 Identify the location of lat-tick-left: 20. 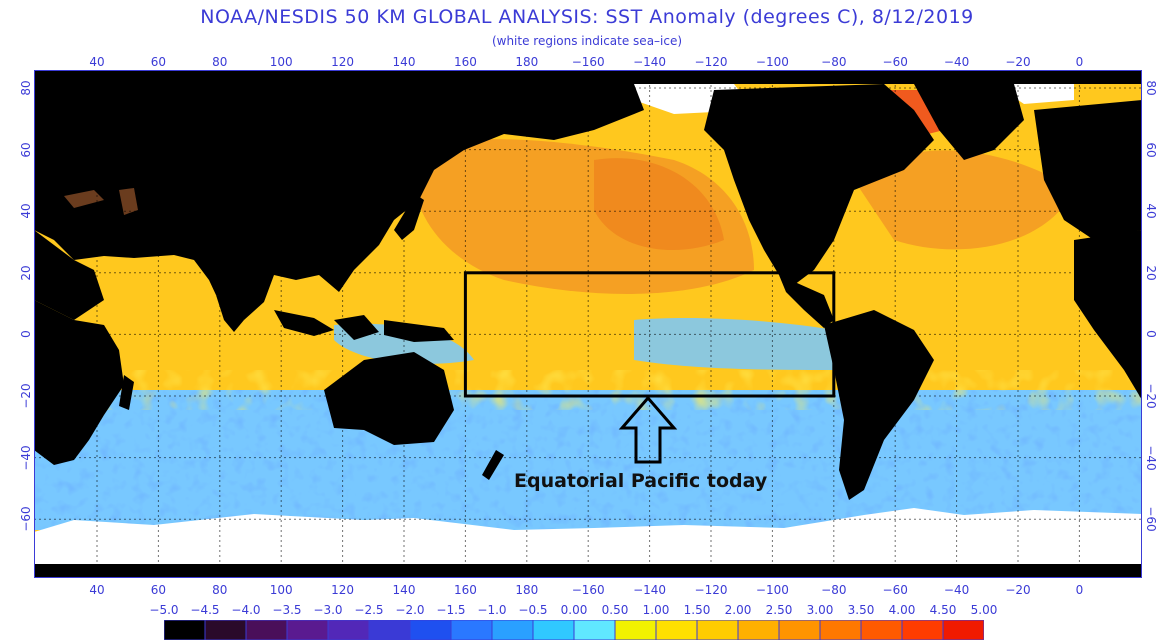
(26, 273).